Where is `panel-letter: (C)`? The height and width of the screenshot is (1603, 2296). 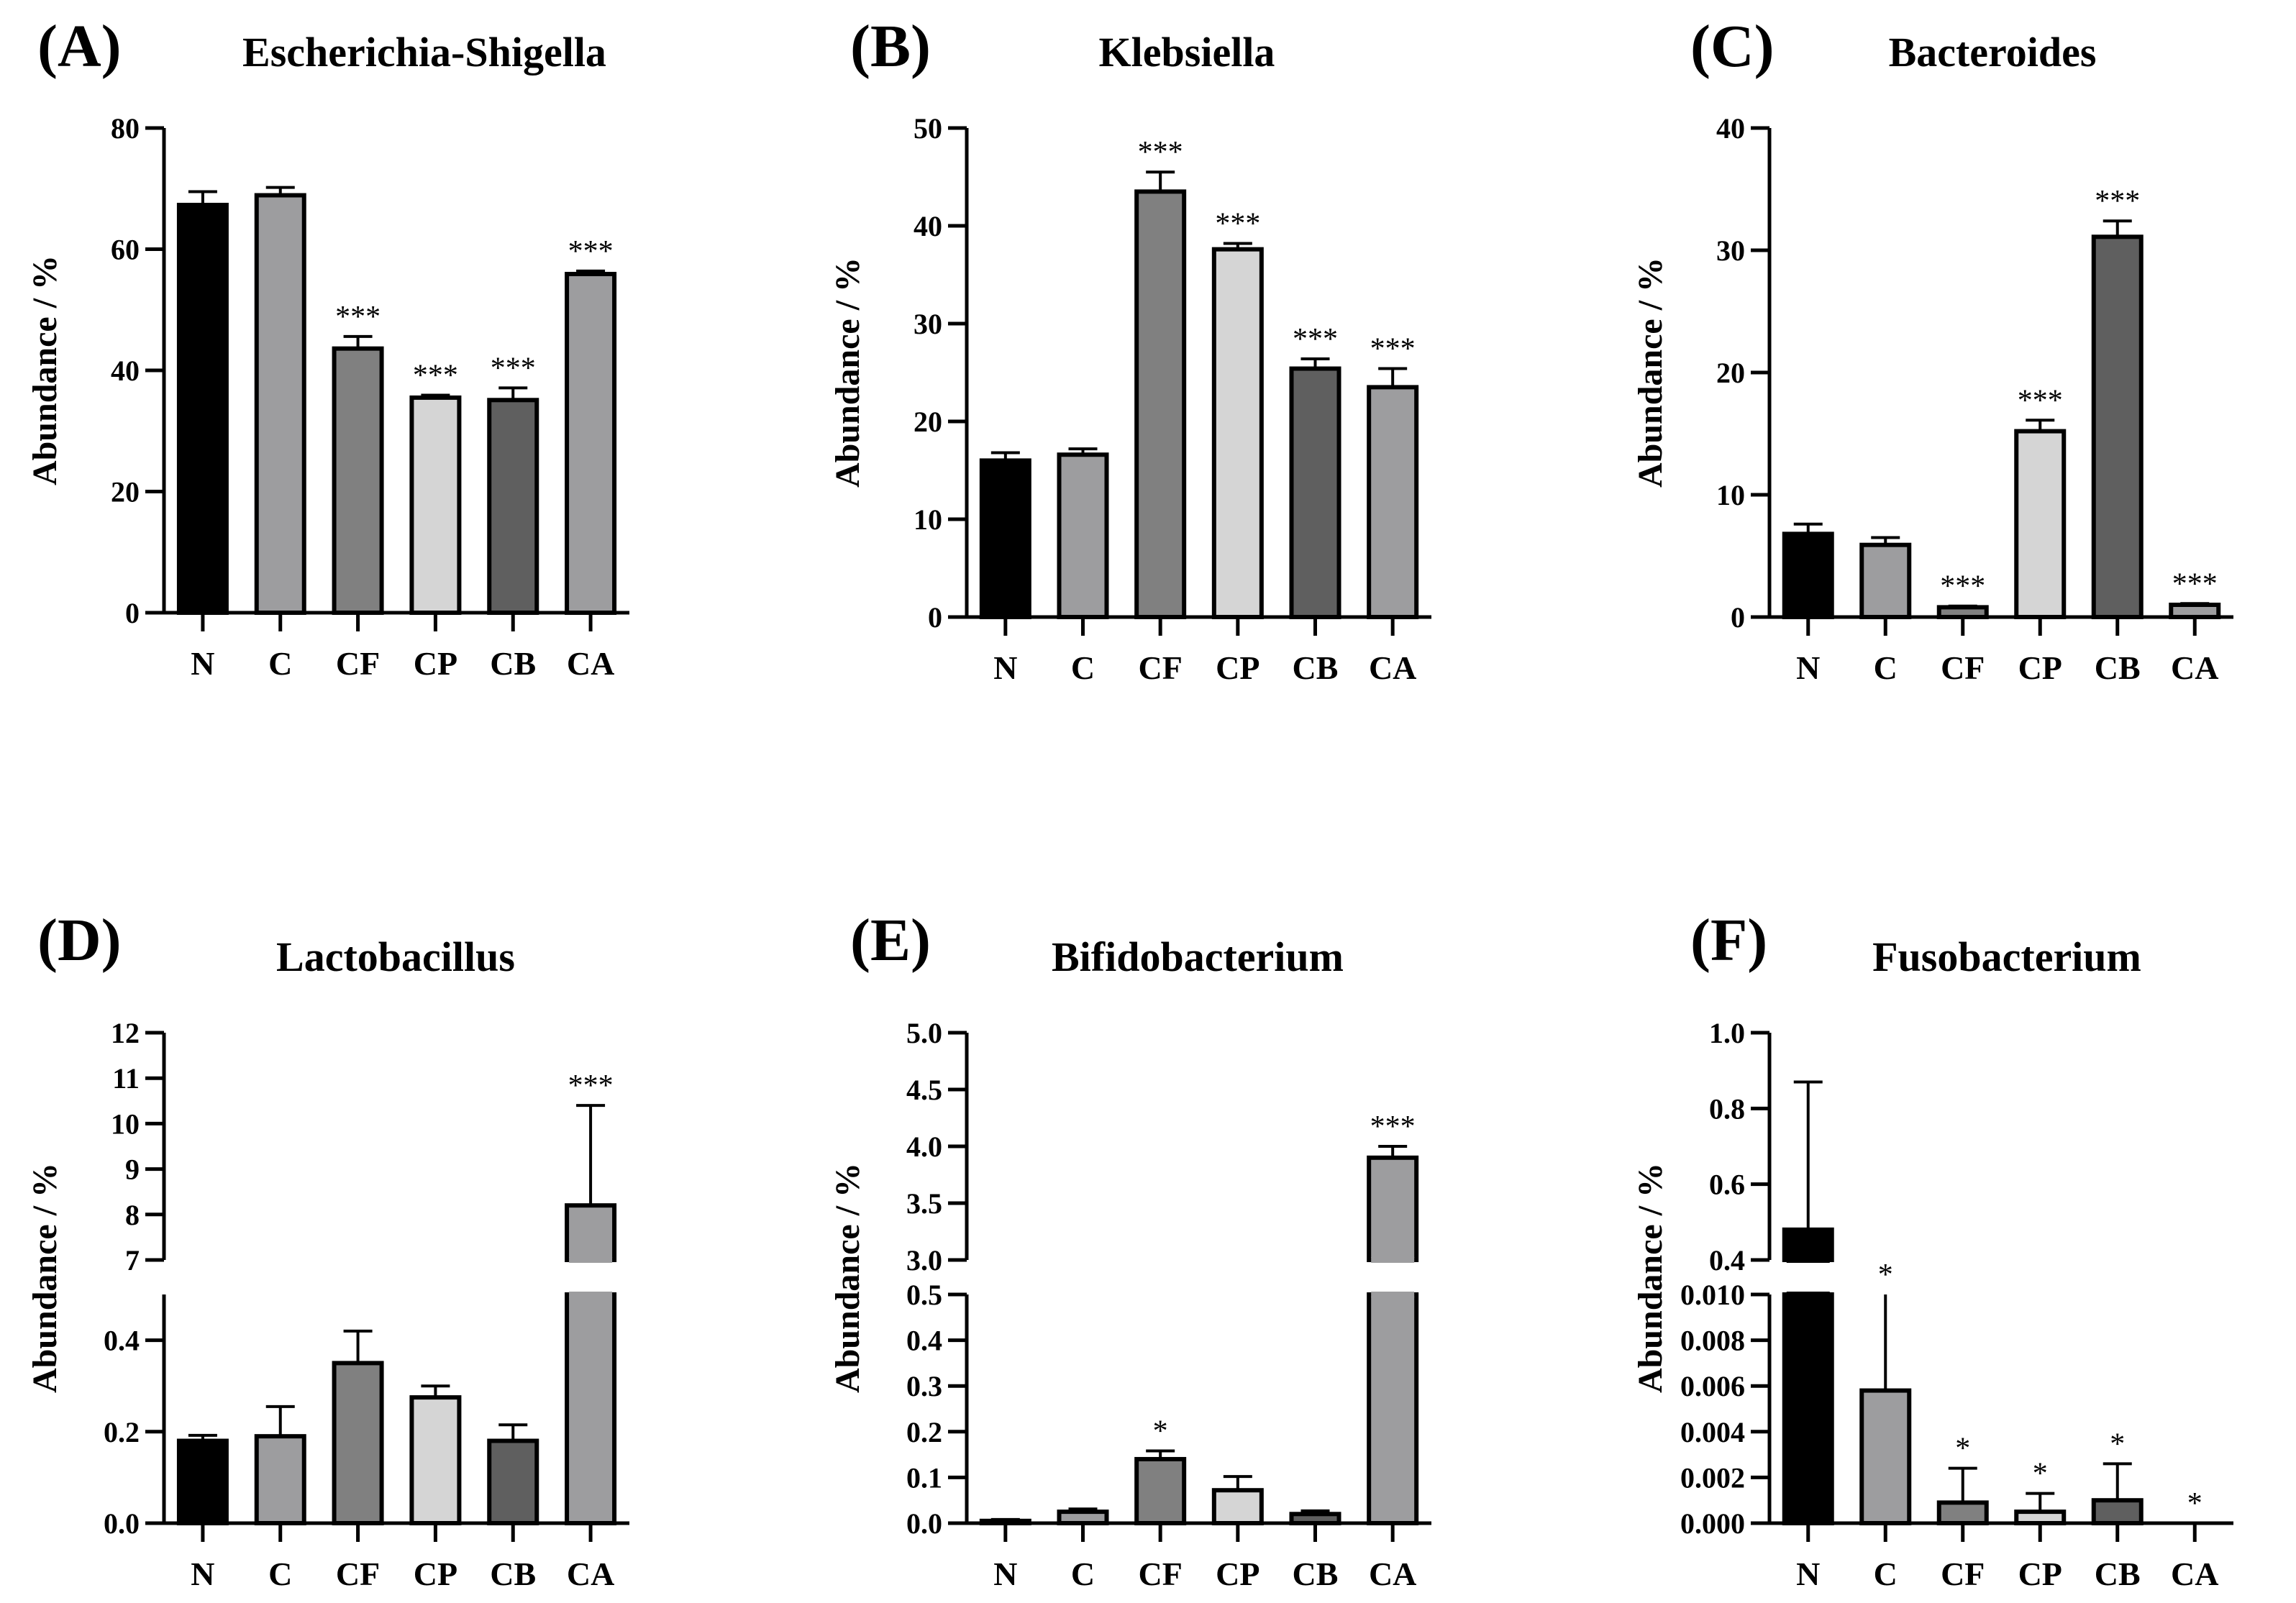
panel-letter: (C) is located at coordinates (1732, 46).